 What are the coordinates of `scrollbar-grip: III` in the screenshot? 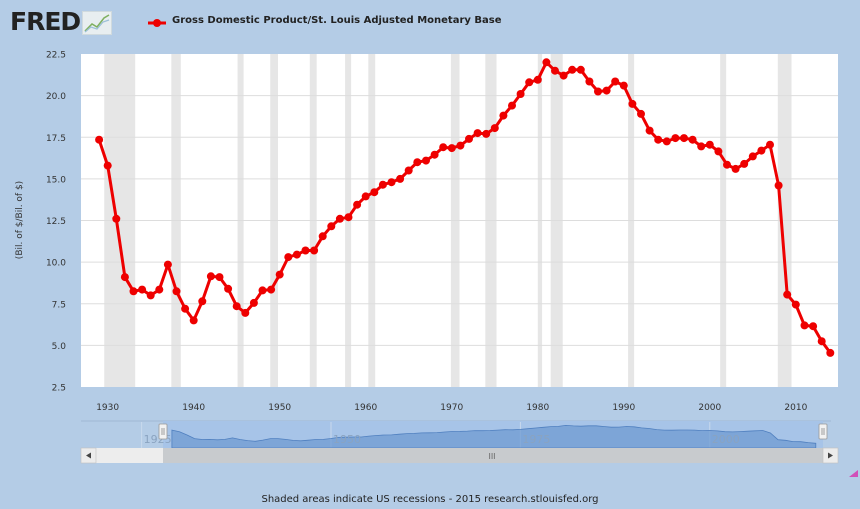 It's located at (491, 456).